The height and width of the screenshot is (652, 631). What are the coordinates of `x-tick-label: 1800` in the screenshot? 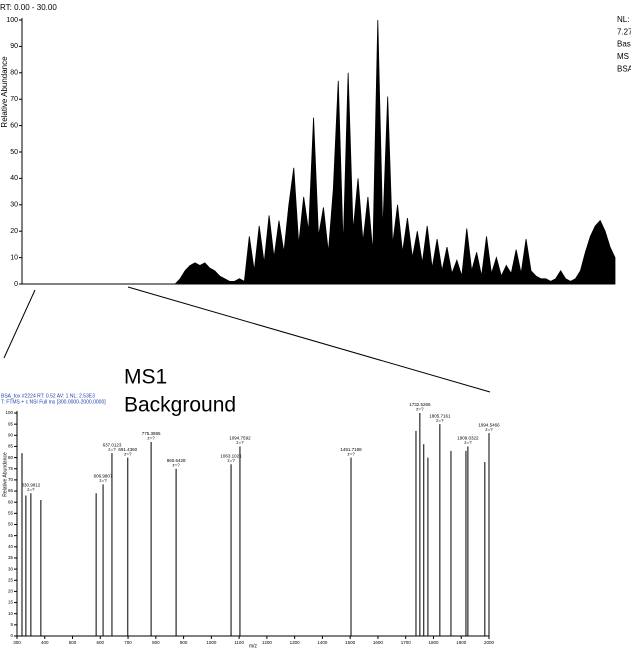 It's located at (433, 642).